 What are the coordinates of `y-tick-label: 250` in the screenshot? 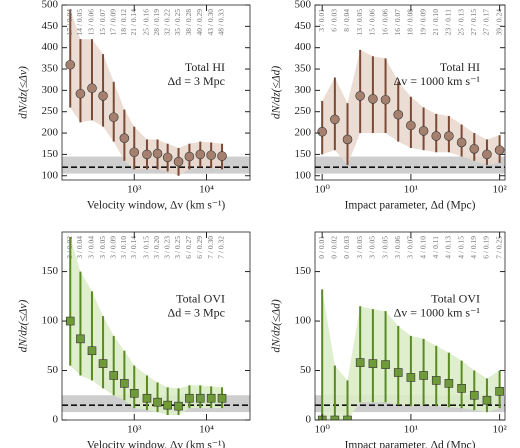 It's located at (303, 111).